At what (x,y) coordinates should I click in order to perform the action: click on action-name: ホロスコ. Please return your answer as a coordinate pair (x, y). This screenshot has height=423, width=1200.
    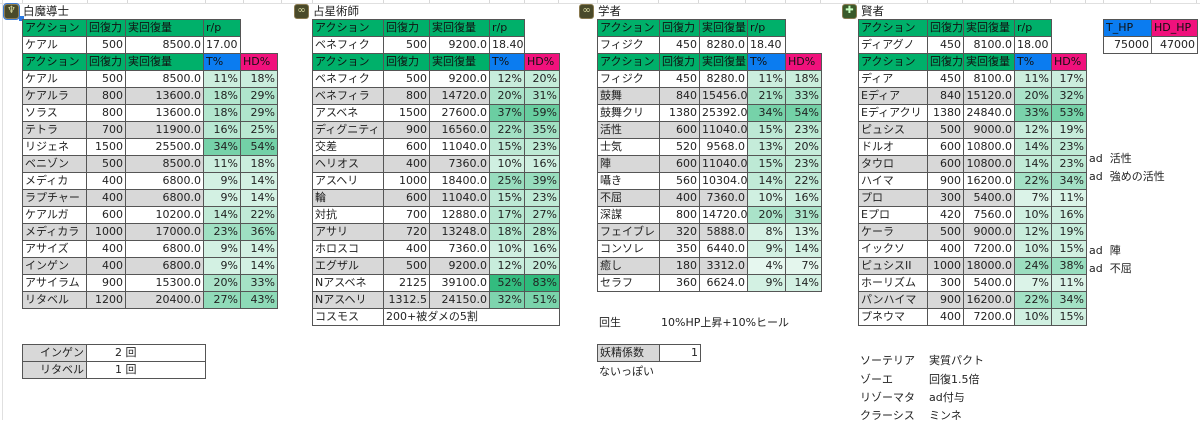
    Looking at the image, I should click on (348, 249).